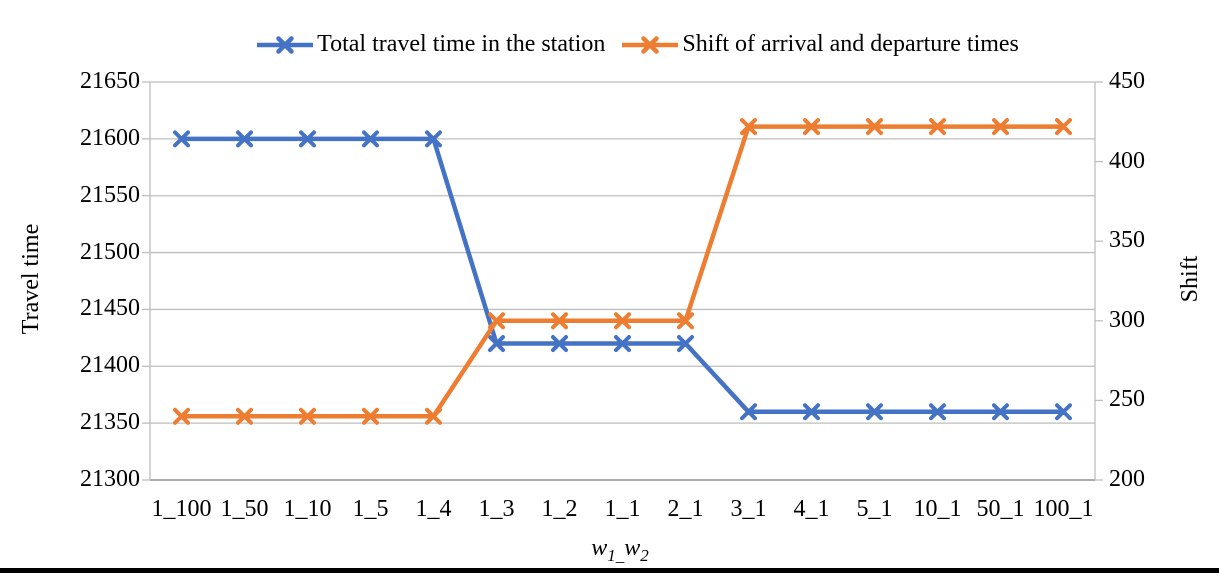 This screenshot has height=577, width=1219. What do you see at coordinates (181, 509) in the screenshot?
I see `x-axis-tick-label: 1_100` at bounding box center [181, 509].